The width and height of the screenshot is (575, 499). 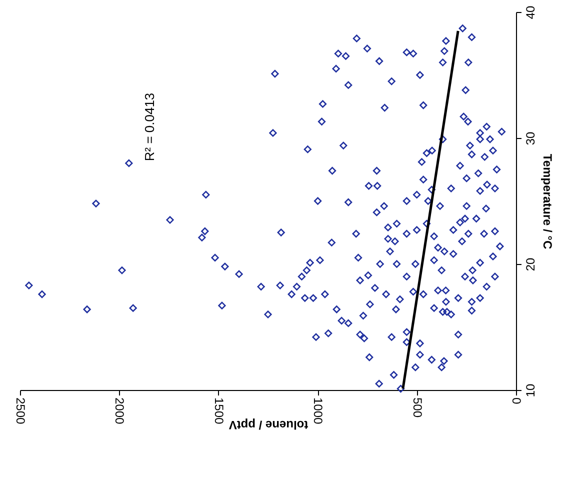 What do you see at coordinates (417, 408) in the screenshot?
I see `x-tick-label: 500` at bounding box center [417, 408].